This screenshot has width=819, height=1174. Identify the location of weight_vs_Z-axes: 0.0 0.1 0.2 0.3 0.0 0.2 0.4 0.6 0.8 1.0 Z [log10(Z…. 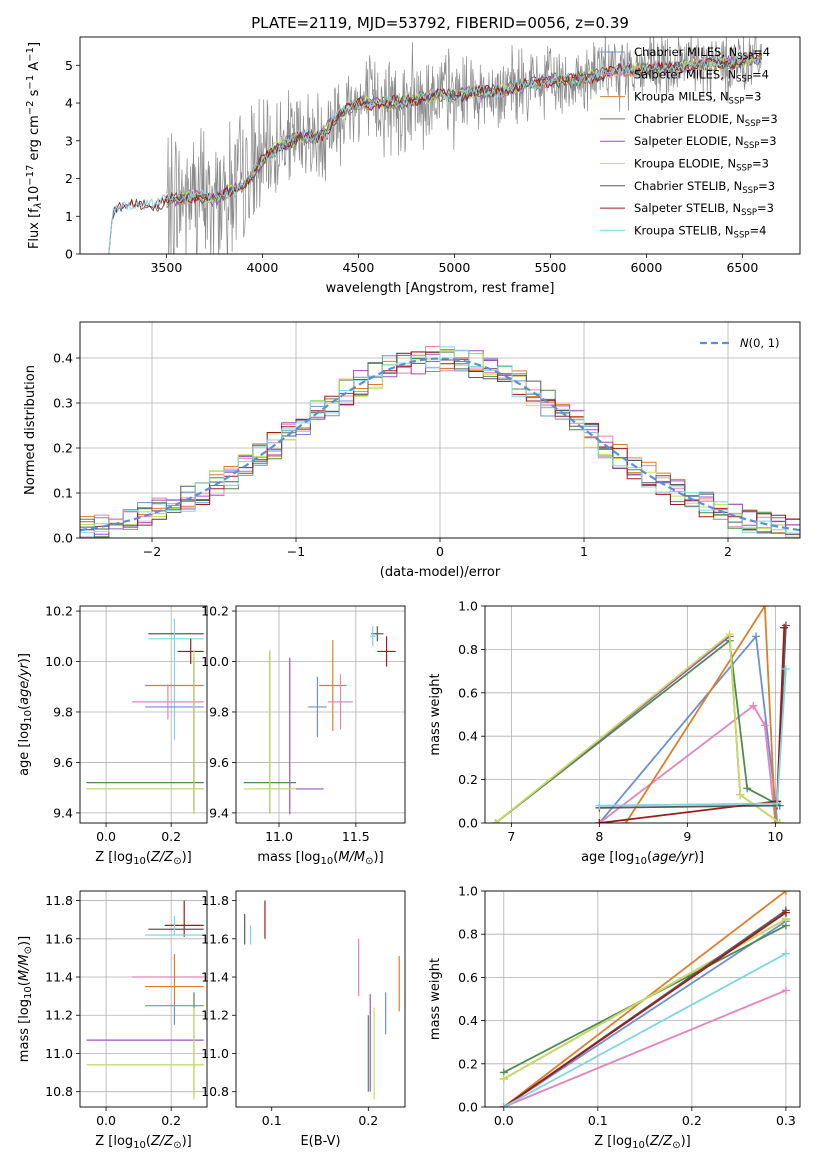
(614, 1017).